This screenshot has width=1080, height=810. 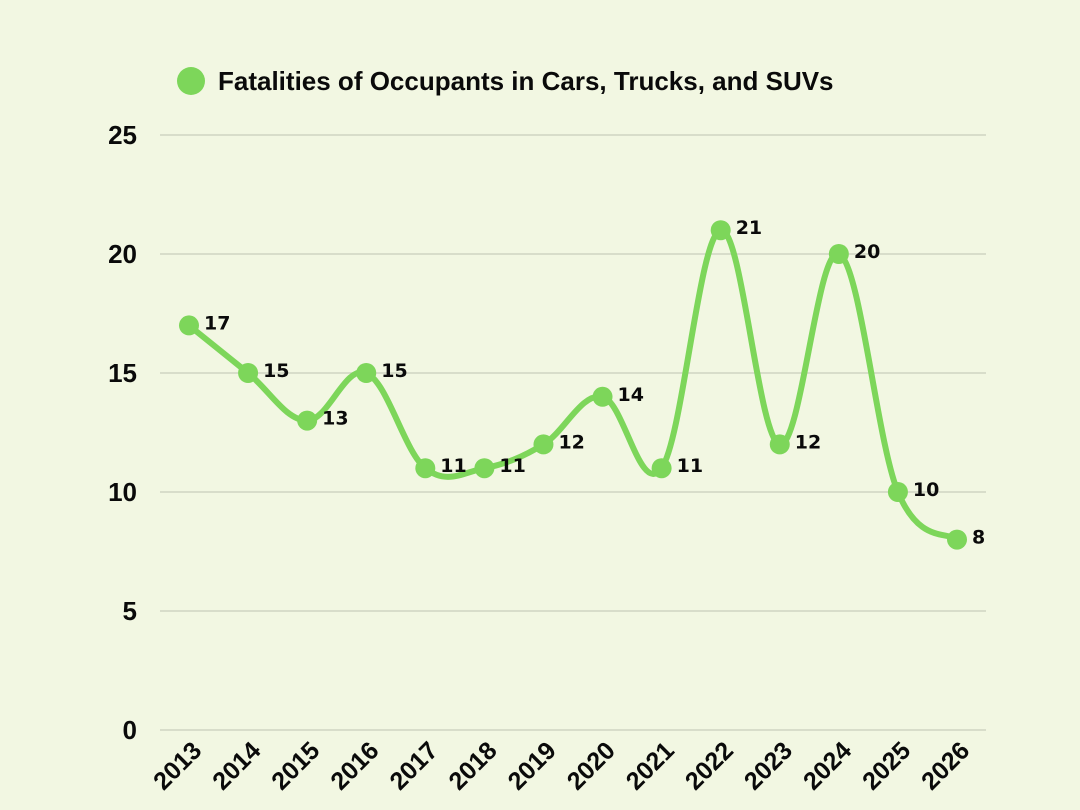 What do you see at coordinates (926, 490) in the screenshot?
I see `data-label: 10` at bounding box center [926, 490].